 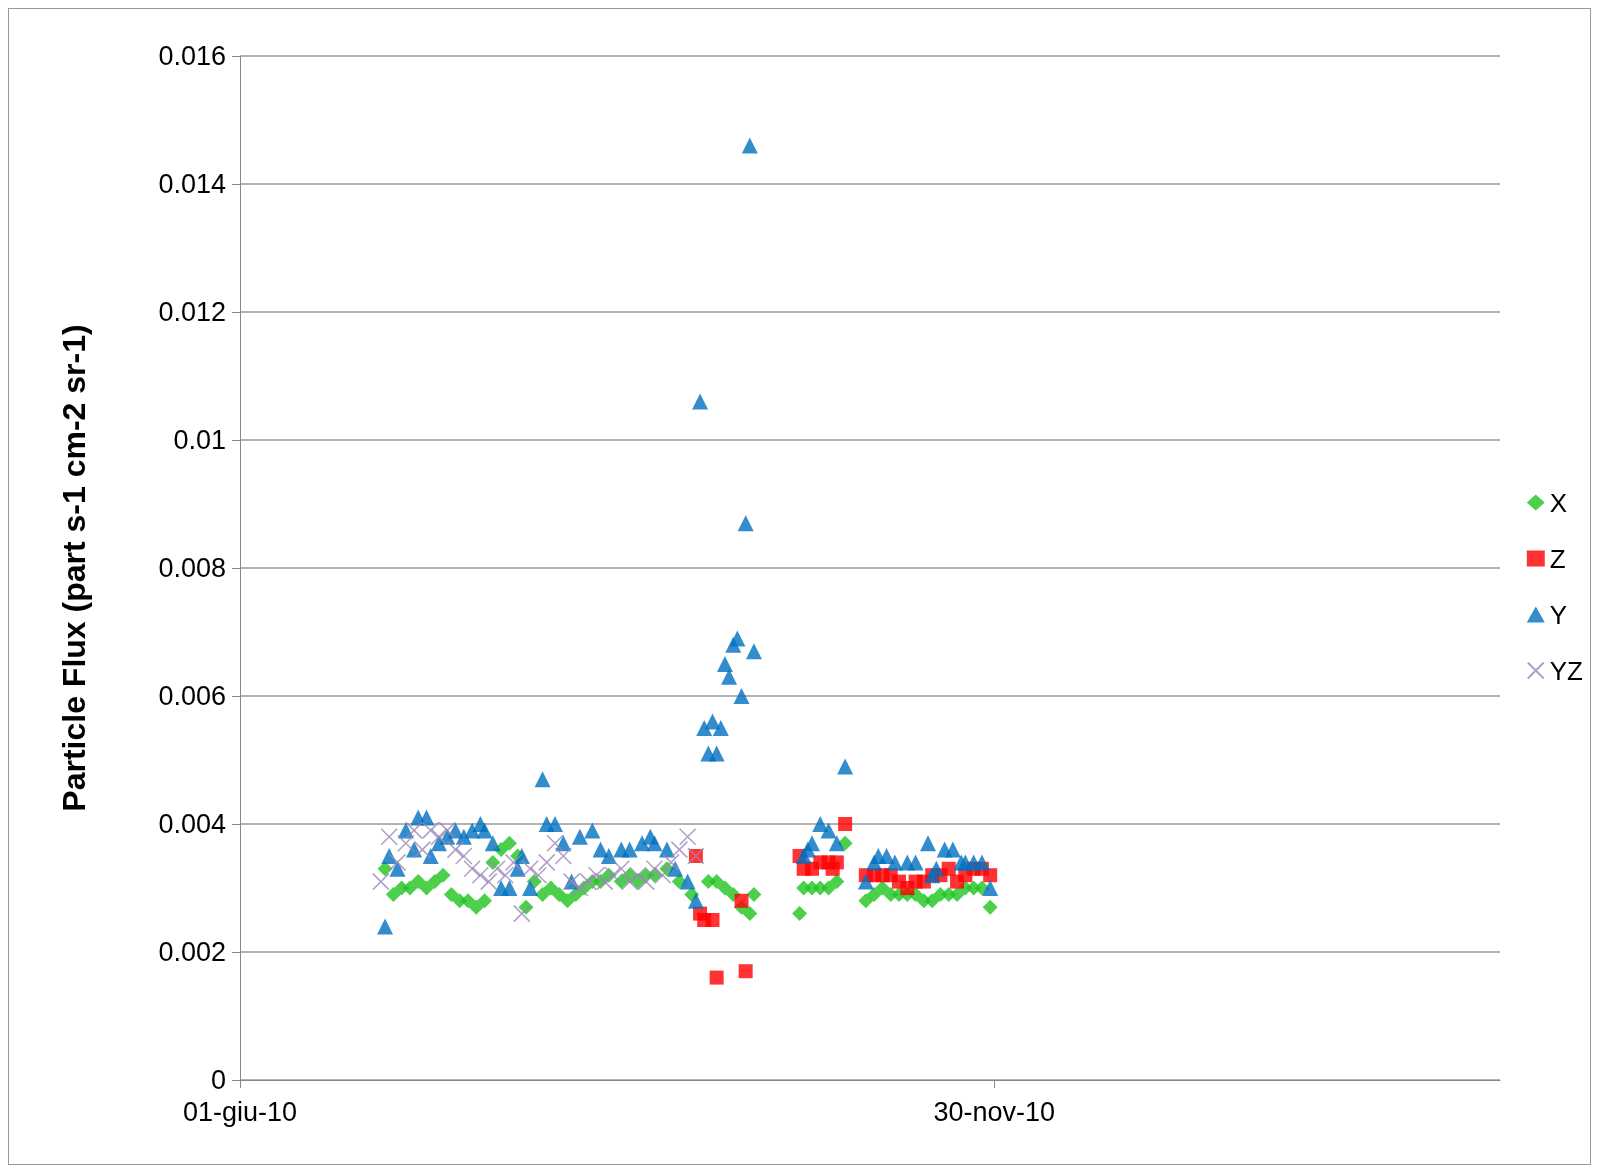 What do you see at coordinates (994, 1111) in the screenshot?
I see `x-tick-label: 30-nov-10` at bounding box center [994, 1111].